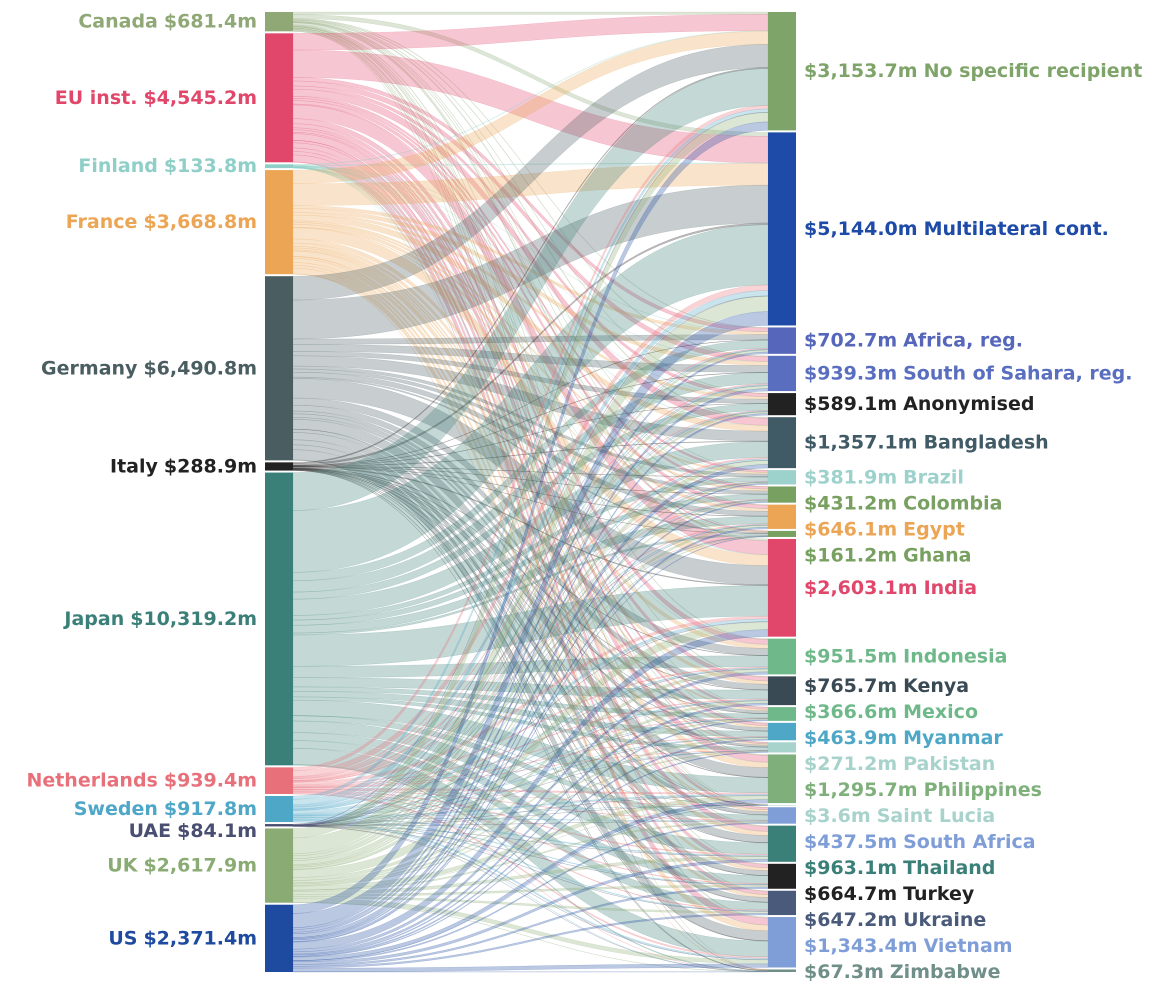 The width and height of the screenshot is (1168, 985). I want to click on target-label: $963.1m Thailand, so click(899, 868).